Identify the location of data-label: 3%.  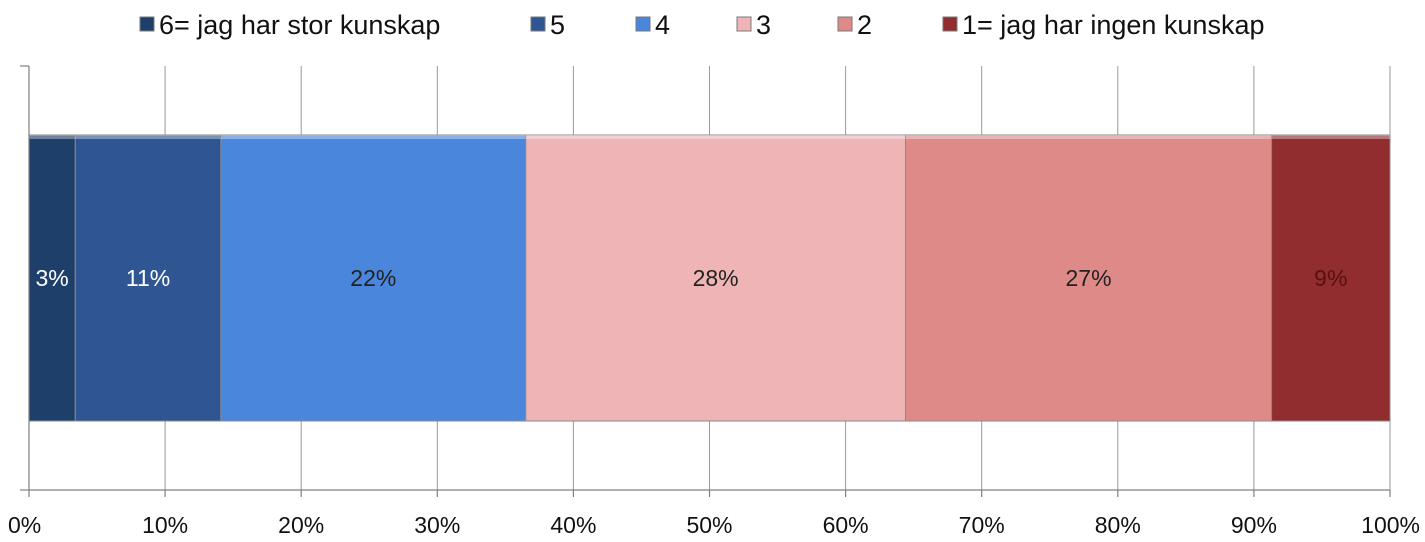
(52, 278).